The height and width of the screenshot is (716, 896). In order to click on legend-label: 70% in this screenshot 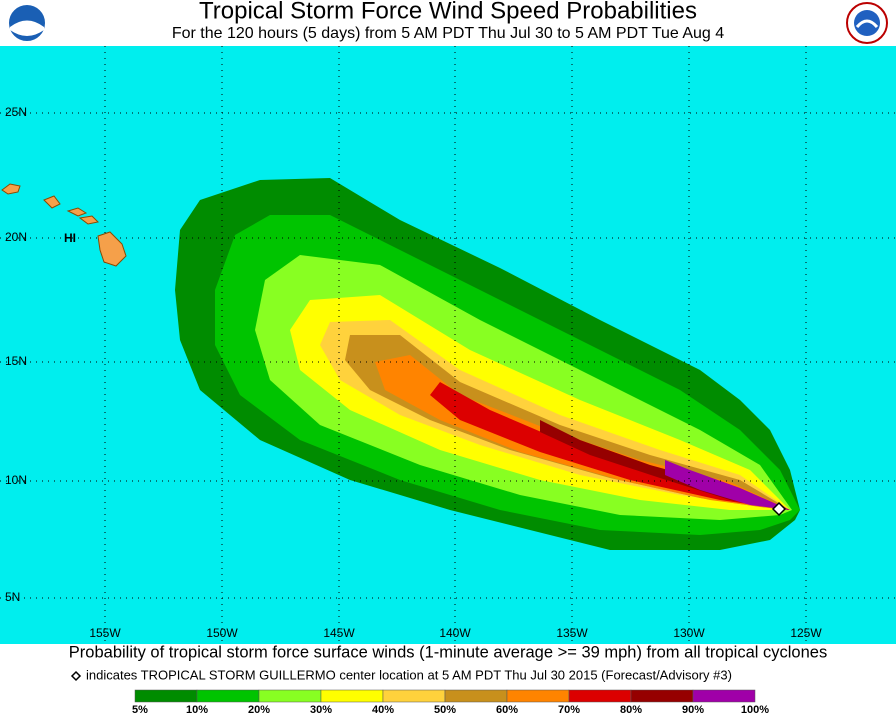, I will do `click(569, 710)`.